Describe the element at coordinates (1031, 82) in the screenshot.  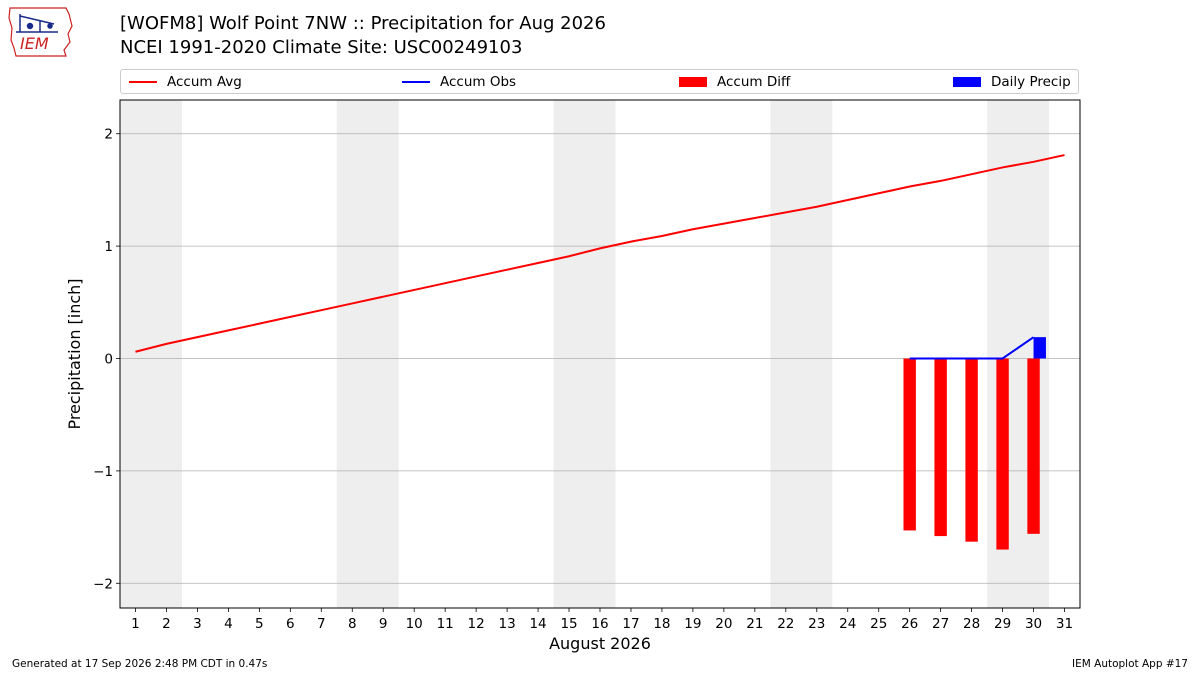
I see `legend-label-daily-precip: Daily Precip` at that location.